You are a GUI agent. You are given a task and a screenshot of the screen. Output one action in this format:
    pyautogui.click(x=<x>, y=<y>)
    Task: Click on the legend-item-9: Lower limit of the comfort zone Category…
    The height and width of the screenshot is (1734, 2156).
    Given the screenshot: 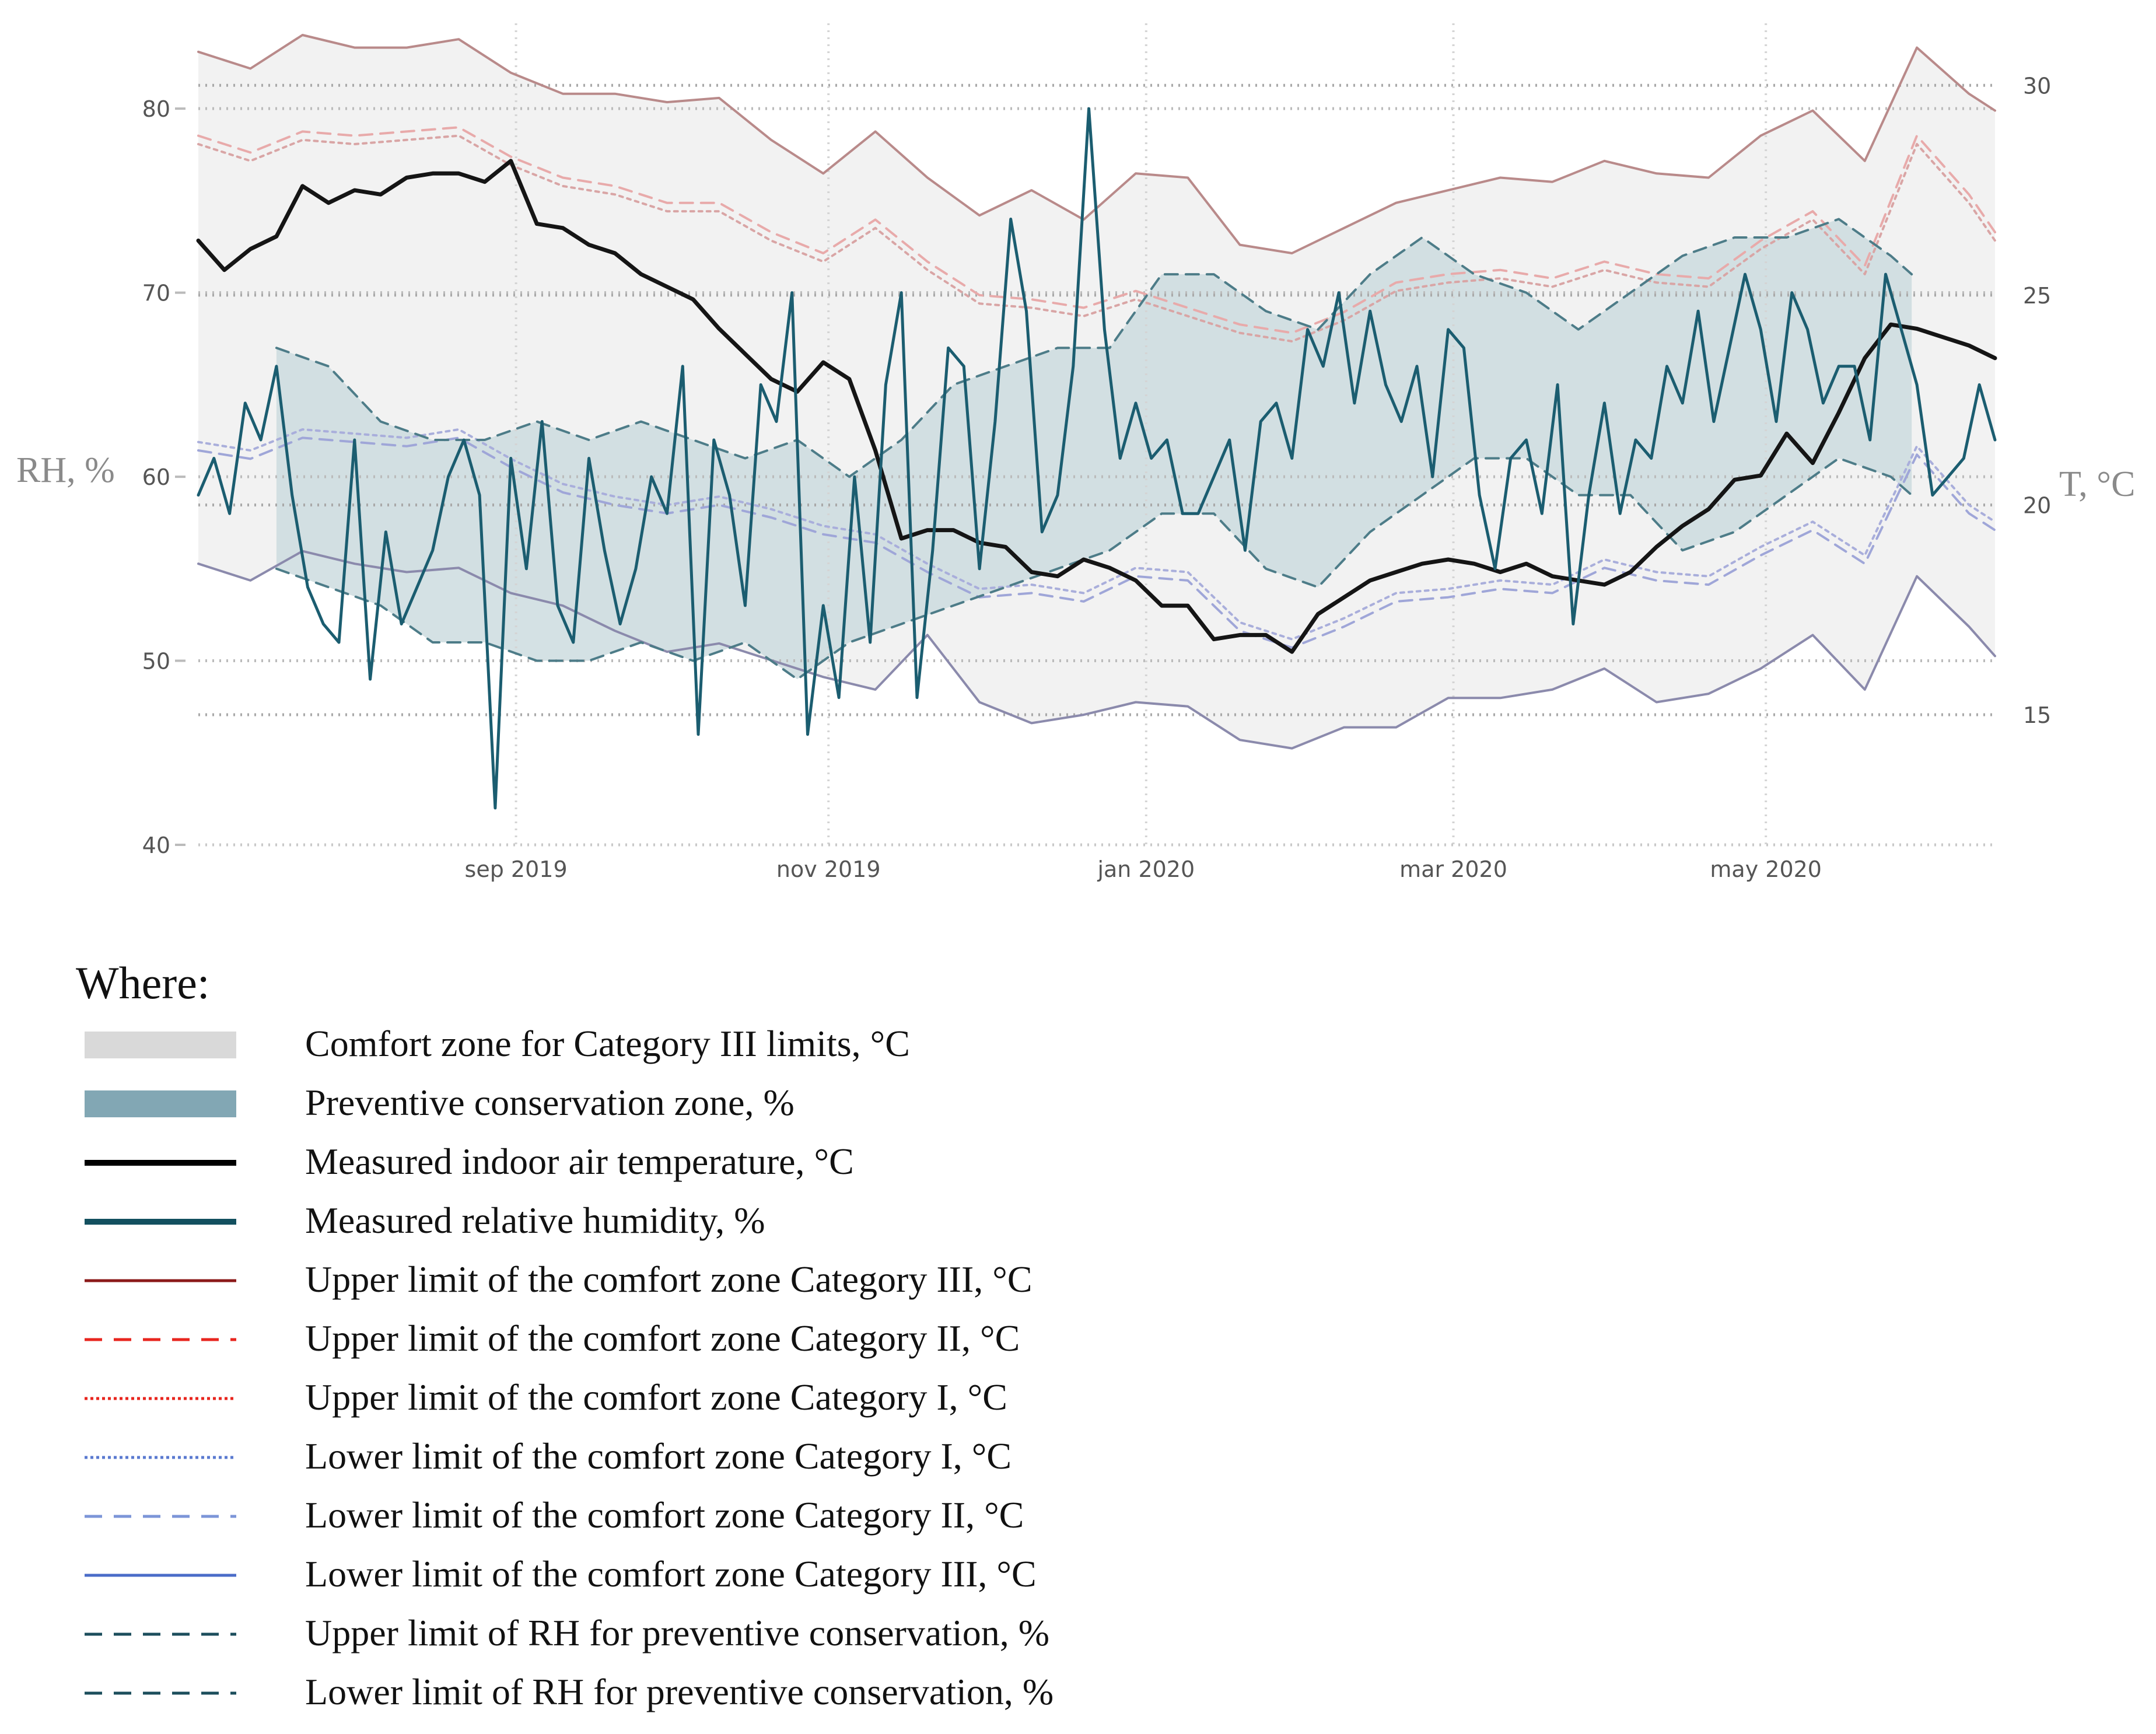 What is the action you would take?
    pyautogui.click(x=717, y=1582)
    